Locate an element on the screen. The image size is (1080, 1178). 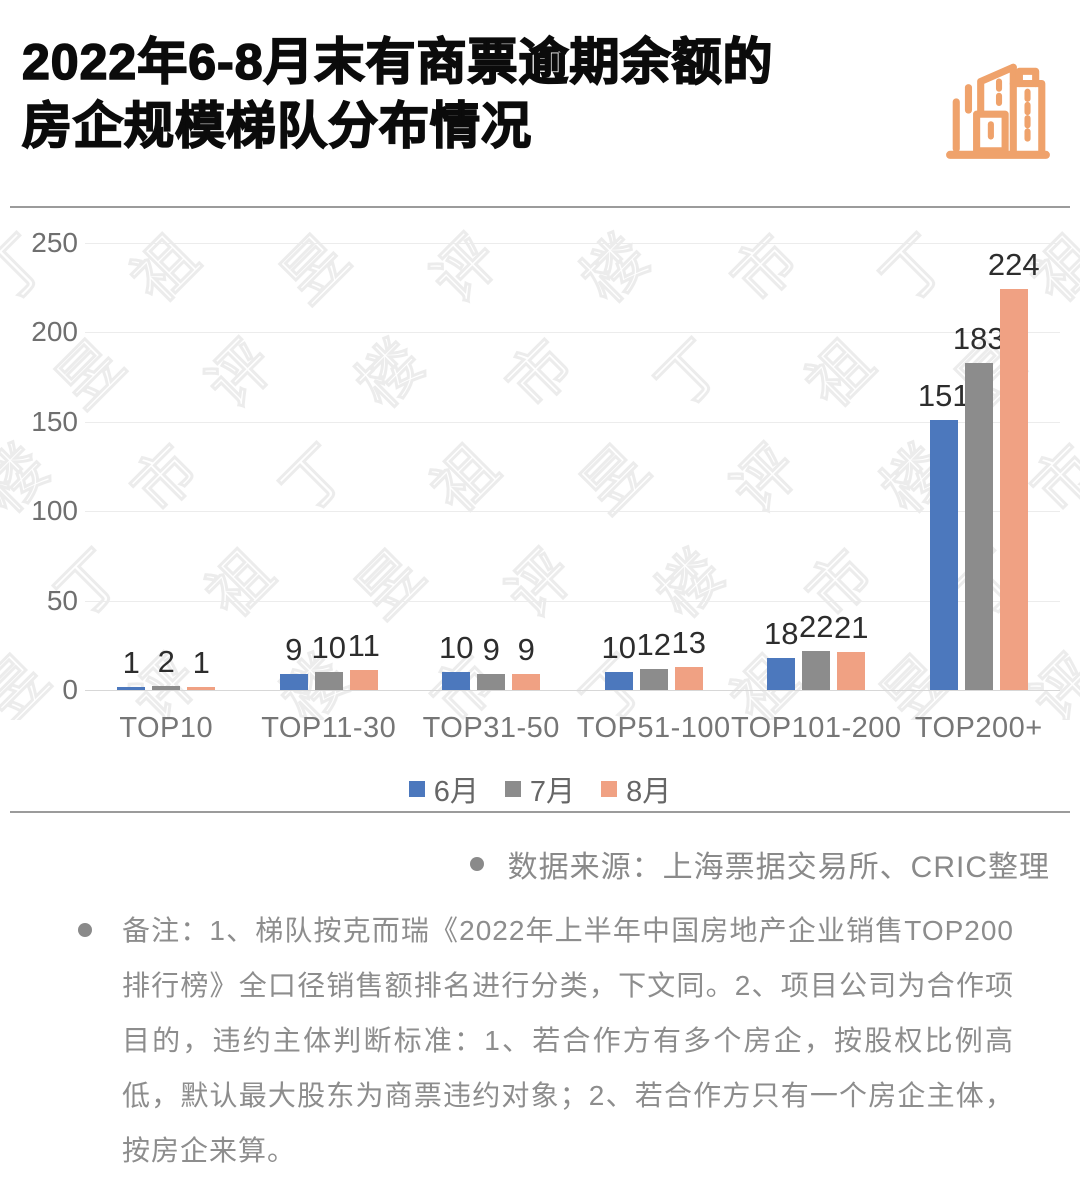
bar-value-label: 183 is located at coordinates (978, 338).